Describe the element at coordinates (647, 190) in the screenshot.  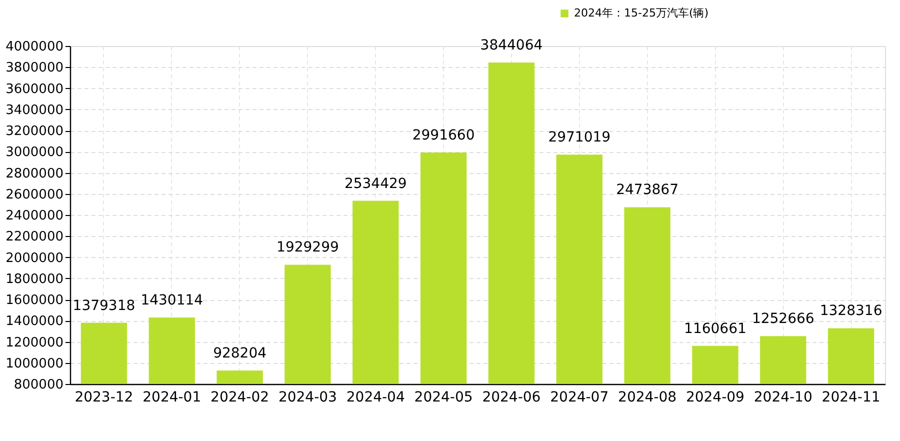
I see `data-label: 2473867` at that location.